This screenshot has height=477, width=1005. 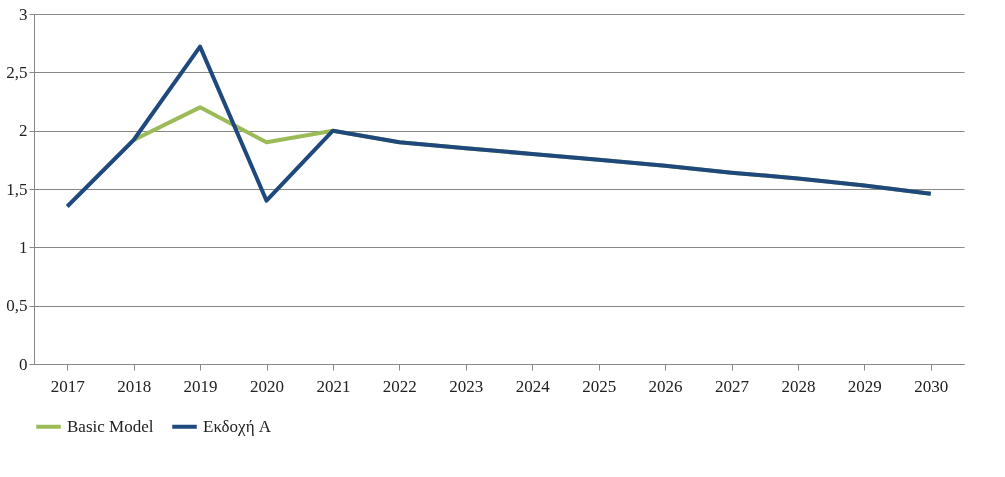 What do you see at coordinates (931, 386) in the screenshot?
I see `x-tick-label: 2030` at bounding box center [931, 386].